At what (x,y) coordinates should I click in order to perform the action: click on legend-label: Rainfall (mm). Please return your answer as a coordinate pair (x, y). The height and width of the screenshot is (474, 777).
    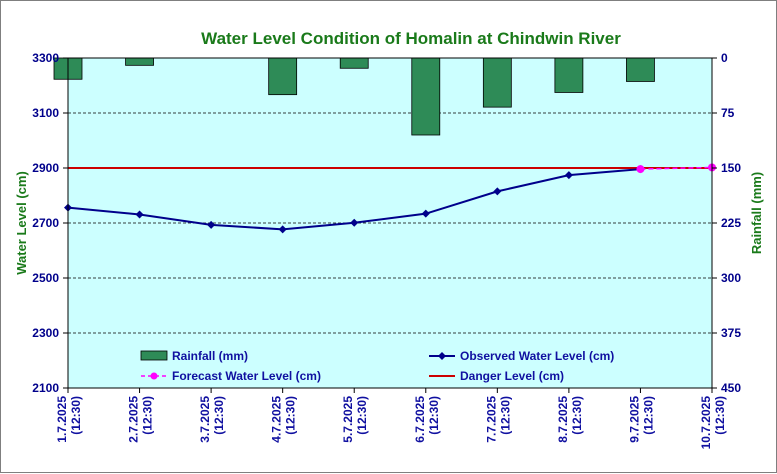
    Looking at the image, I should click on (210, 356).